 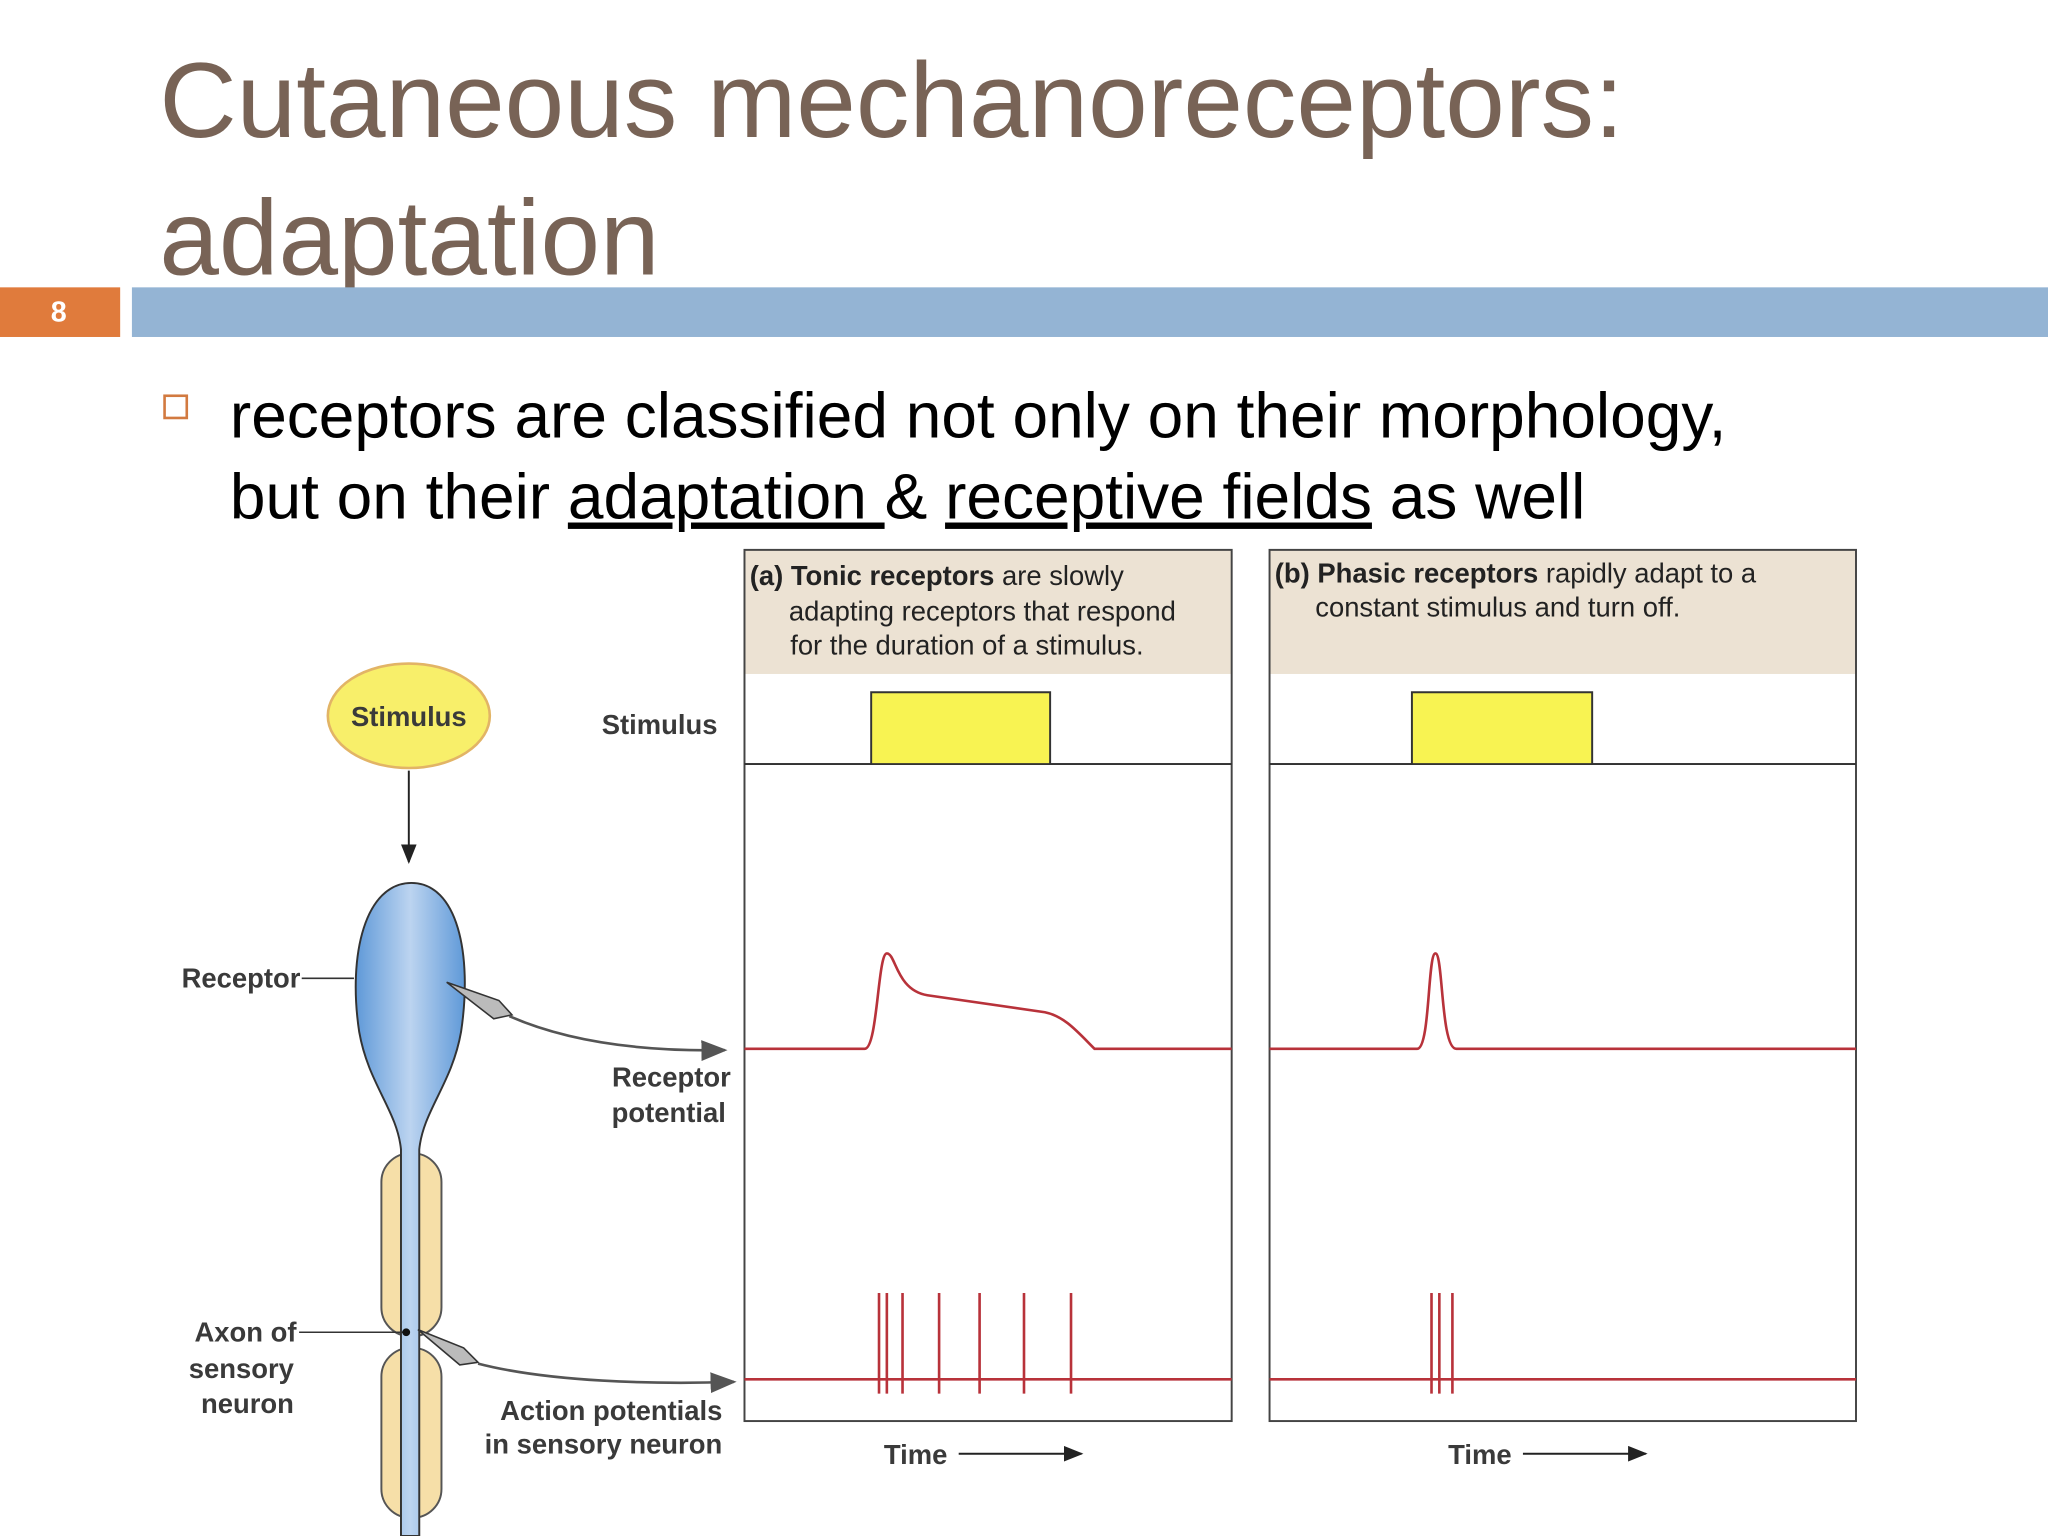 What do you see at coordinates (726, 497) in the screenshot?
I see `term: adaptation` at bounding box center [726, 497].